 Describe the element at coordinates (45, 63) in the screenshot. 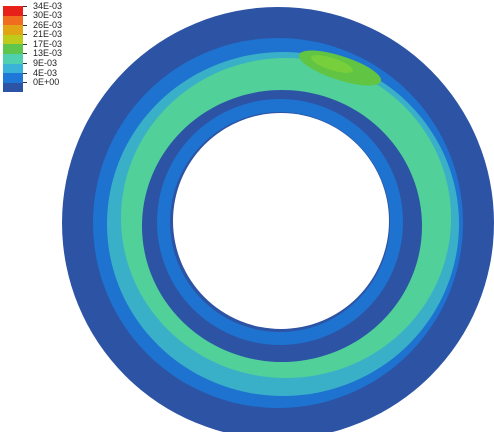

I see `legend-label: 9E-03` at that location.